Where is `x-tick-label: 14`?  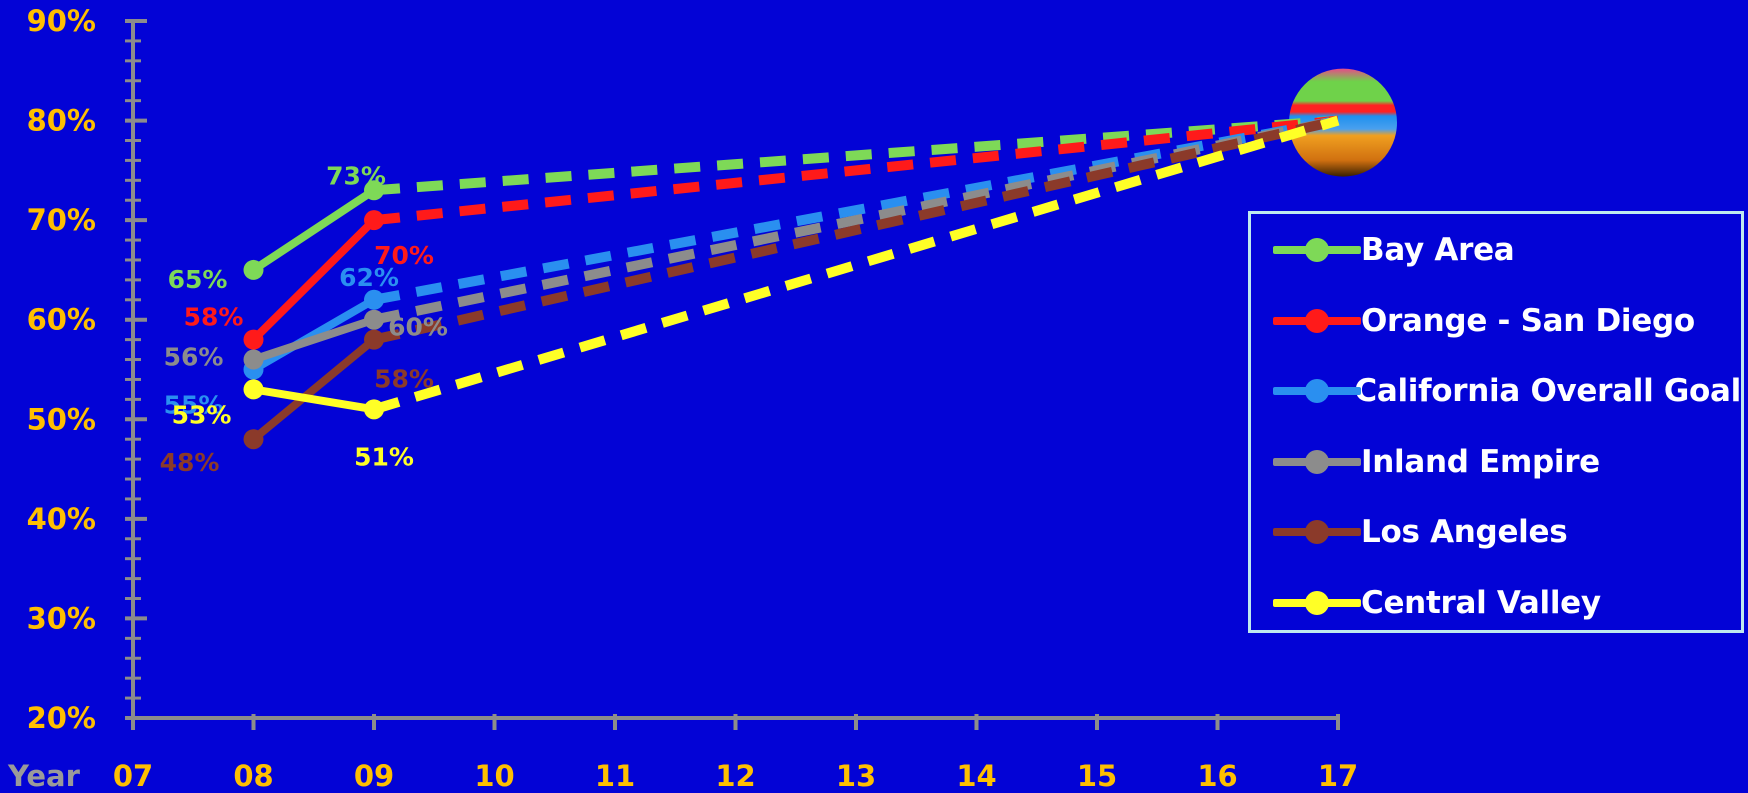 x-tick-label: 14 is located at coordinates (976, 776).